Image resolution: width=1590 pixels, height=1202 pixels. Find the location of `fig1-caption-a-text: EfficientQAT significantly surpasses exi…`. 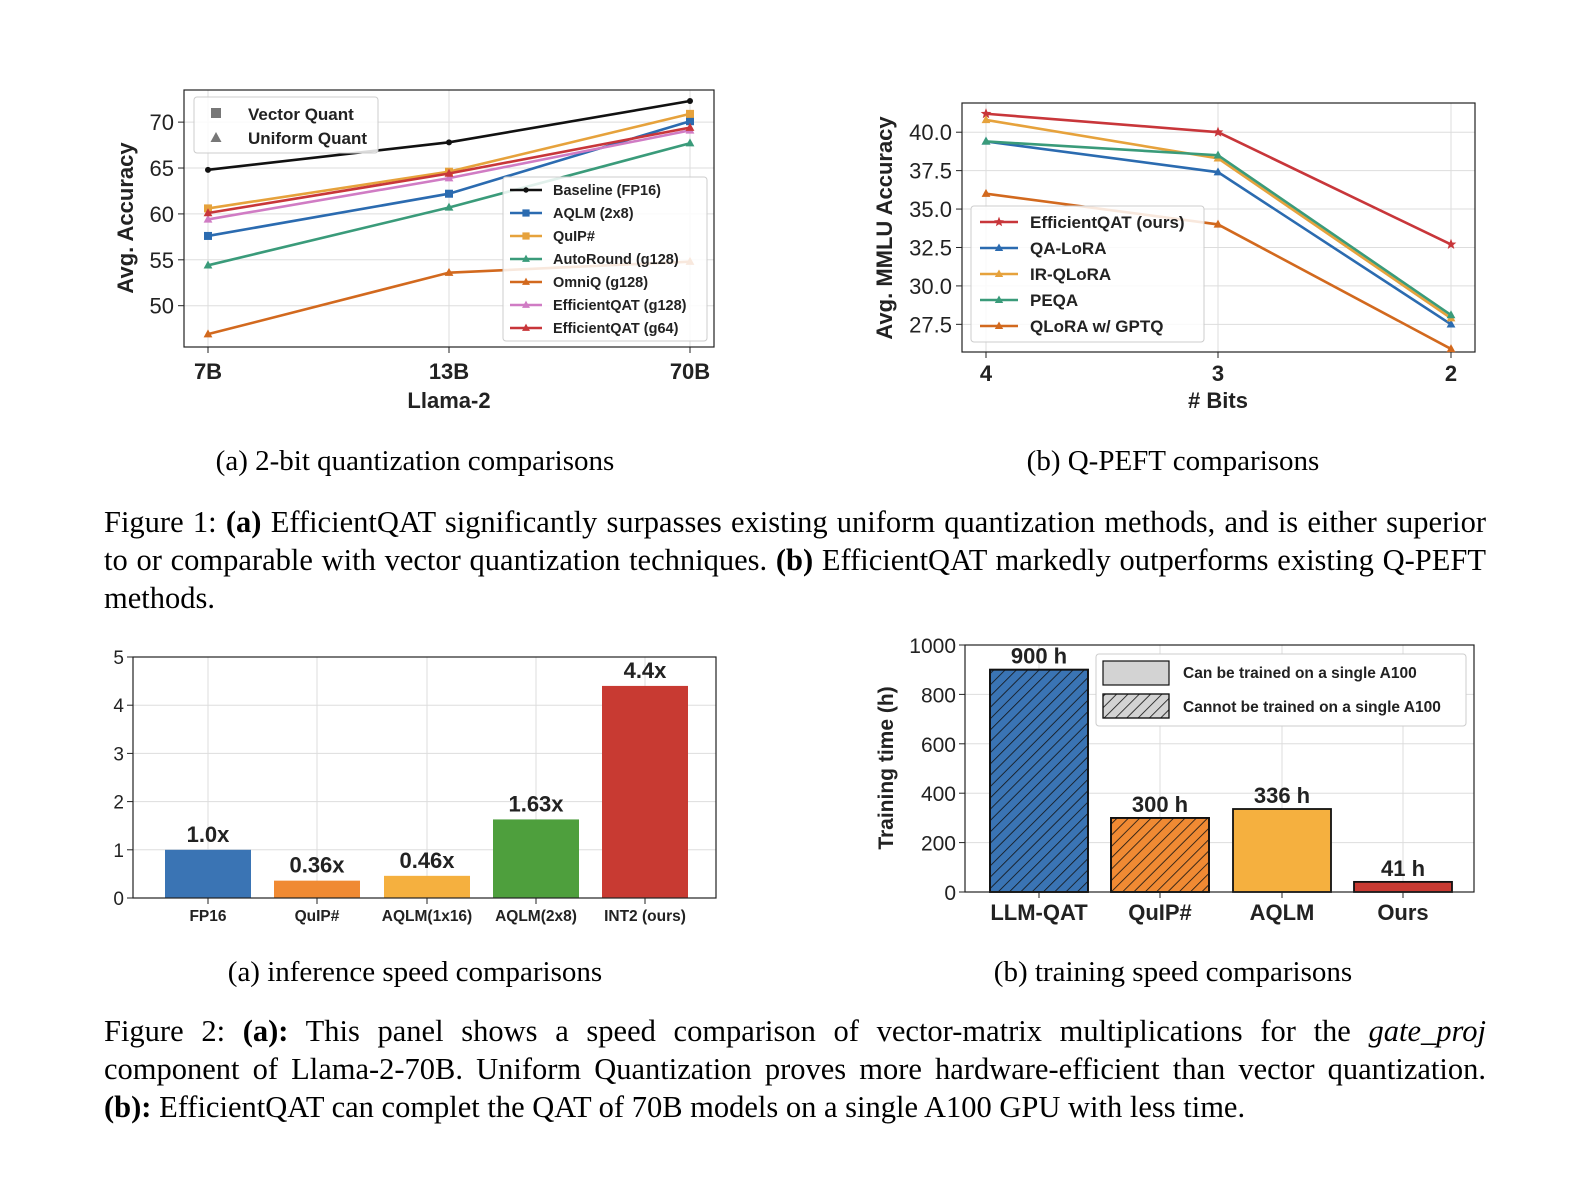

fig1-caption-a-text: EfficientQAT significantly surpasses exi… is located at coordinates (795, 541).